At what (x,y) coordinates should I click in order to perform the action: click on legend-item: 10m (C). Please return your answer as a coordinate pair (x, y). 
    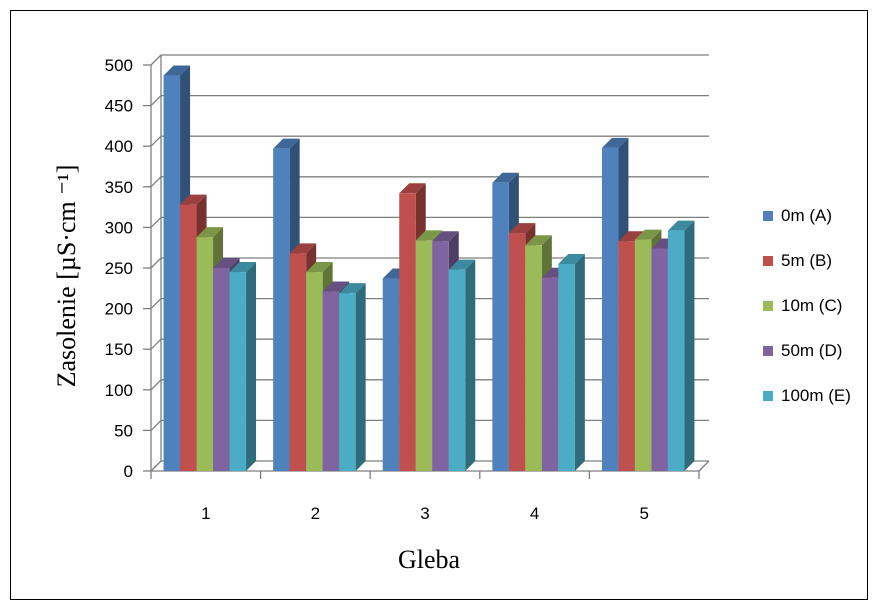
    Looking at the image, I should click on (802, 305).